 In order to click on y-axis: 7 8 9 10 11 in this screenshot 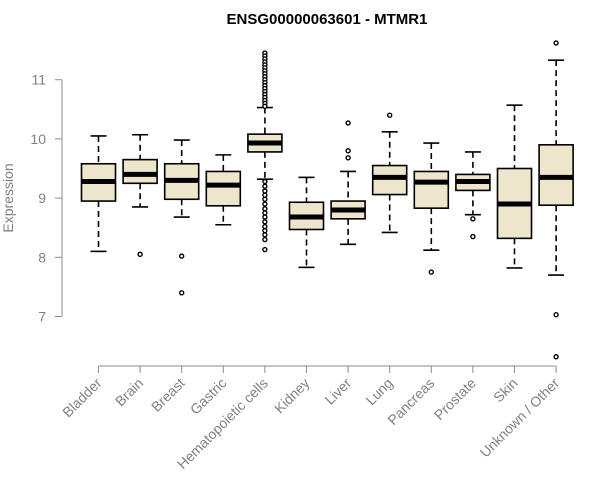, I will do `click(46, 198)`.